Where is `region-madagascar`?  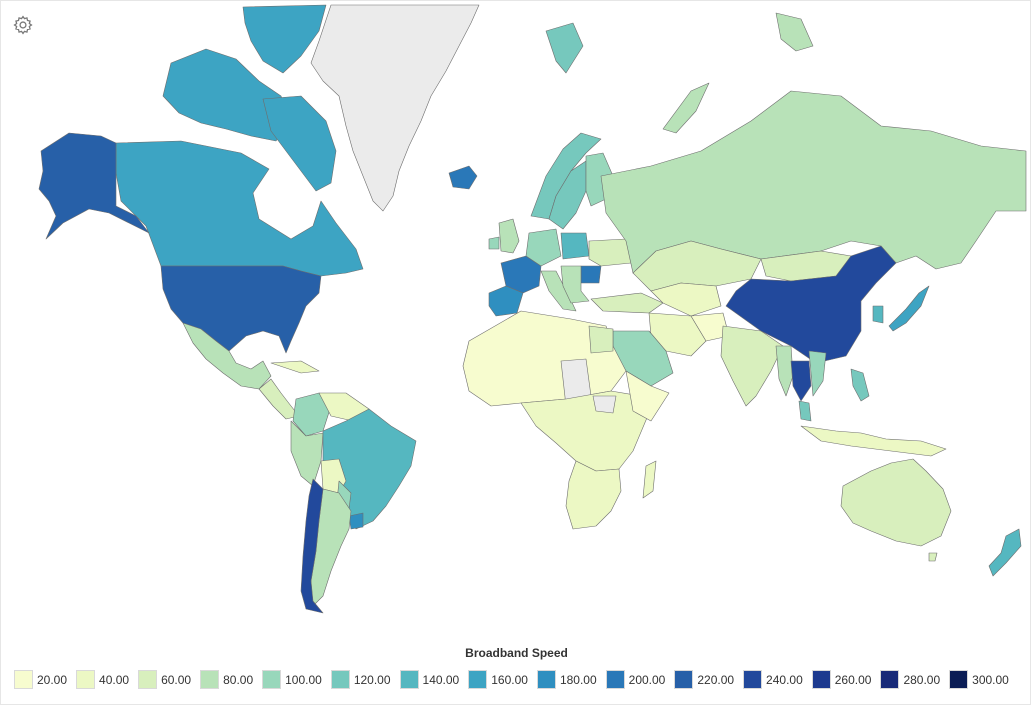 region-madagascar is located at coordinates (649, 479).